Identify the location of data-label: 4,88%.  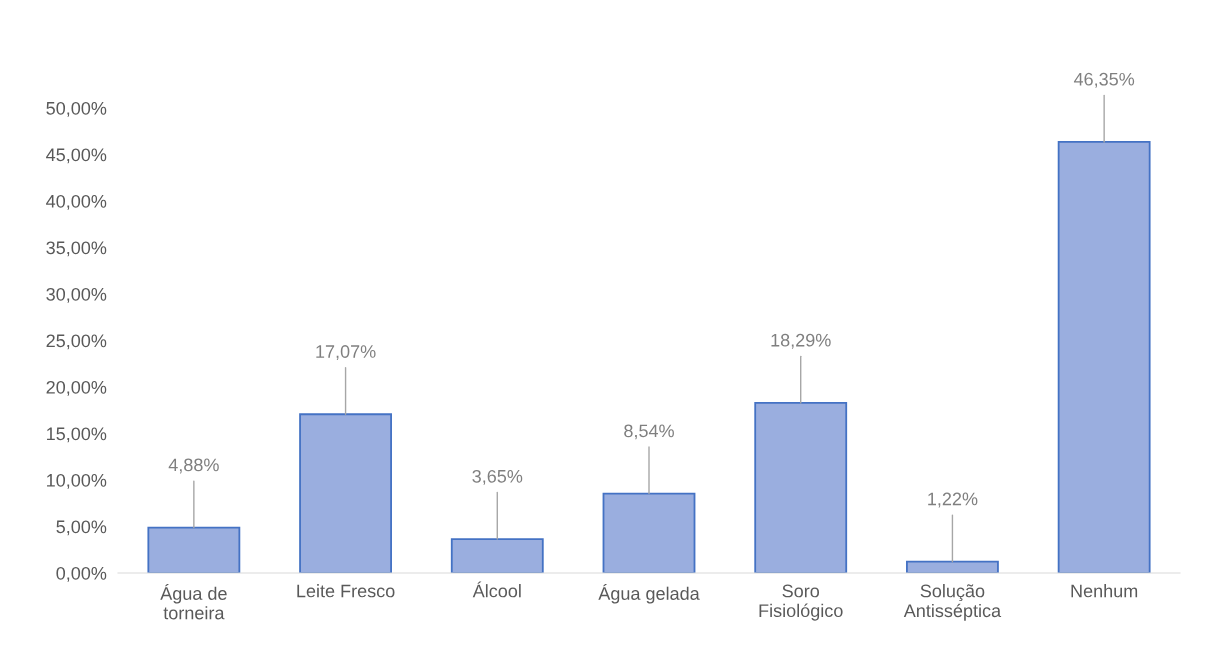
(193, 466).